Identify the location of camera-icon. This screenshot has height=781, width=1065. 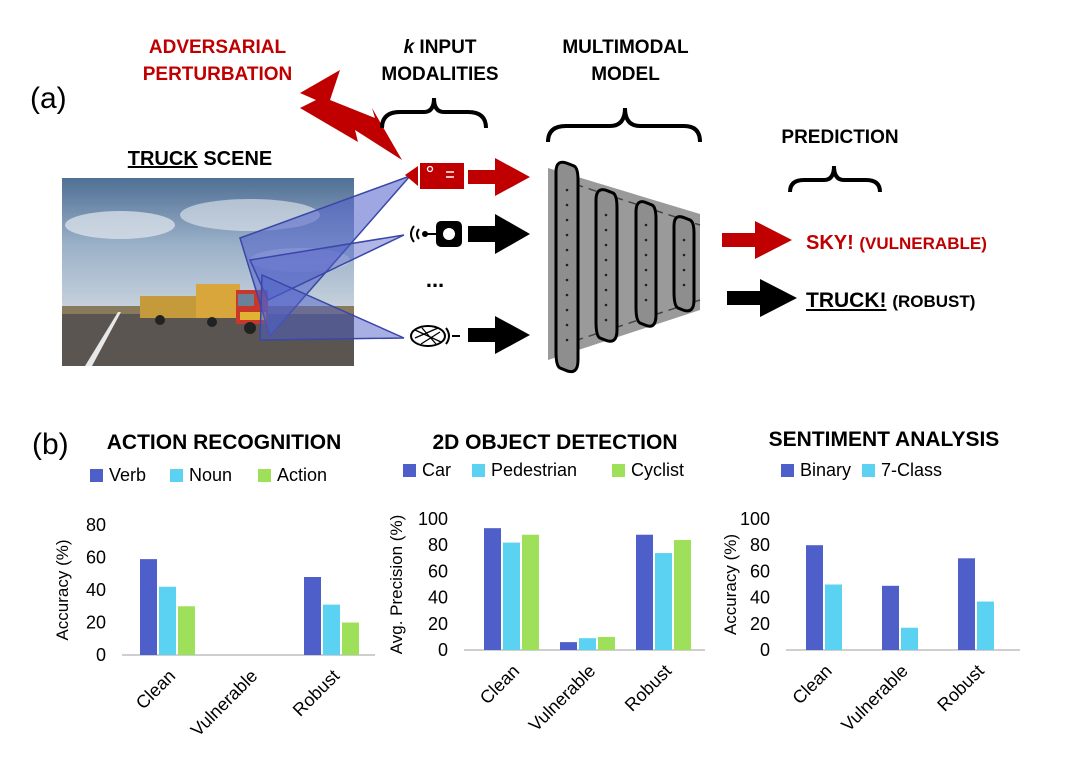
(434, 176).